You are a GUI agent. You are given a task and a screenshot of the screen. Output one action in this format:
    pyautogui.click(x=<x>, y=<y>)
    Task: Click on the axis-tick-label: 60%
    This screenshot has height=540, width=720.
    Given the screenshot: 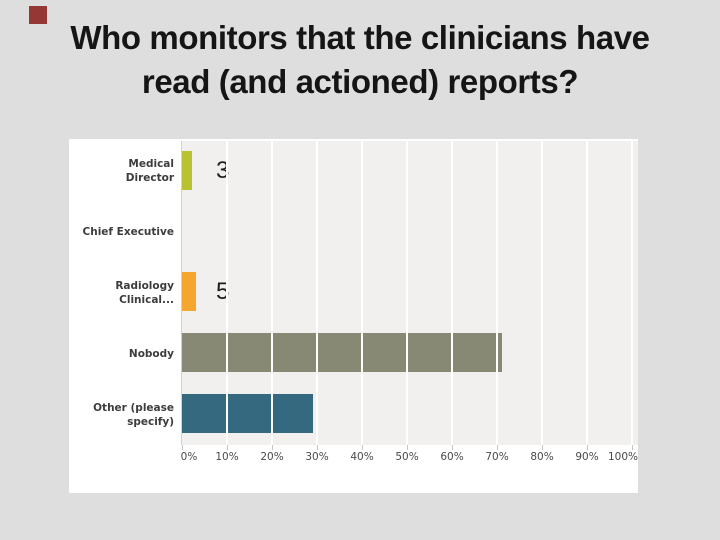 What is the action you would take?
    pyautogui.click(x=452, y=457)
    